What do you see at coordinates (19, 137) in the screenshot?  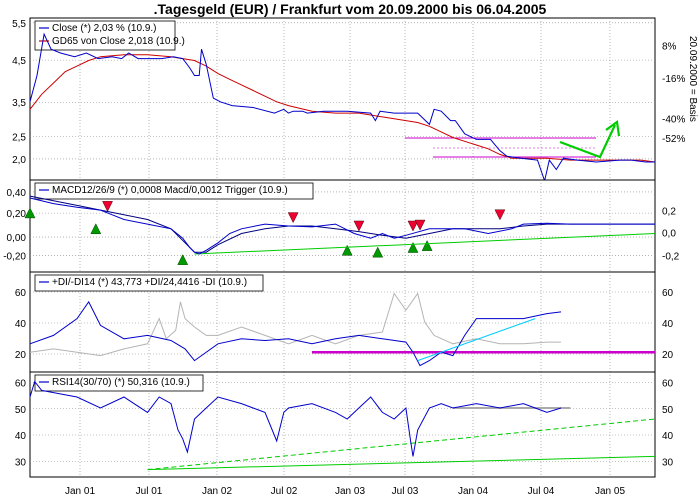 I see `y-tick-label-left: 2,5` at bounding box center [19, 137].